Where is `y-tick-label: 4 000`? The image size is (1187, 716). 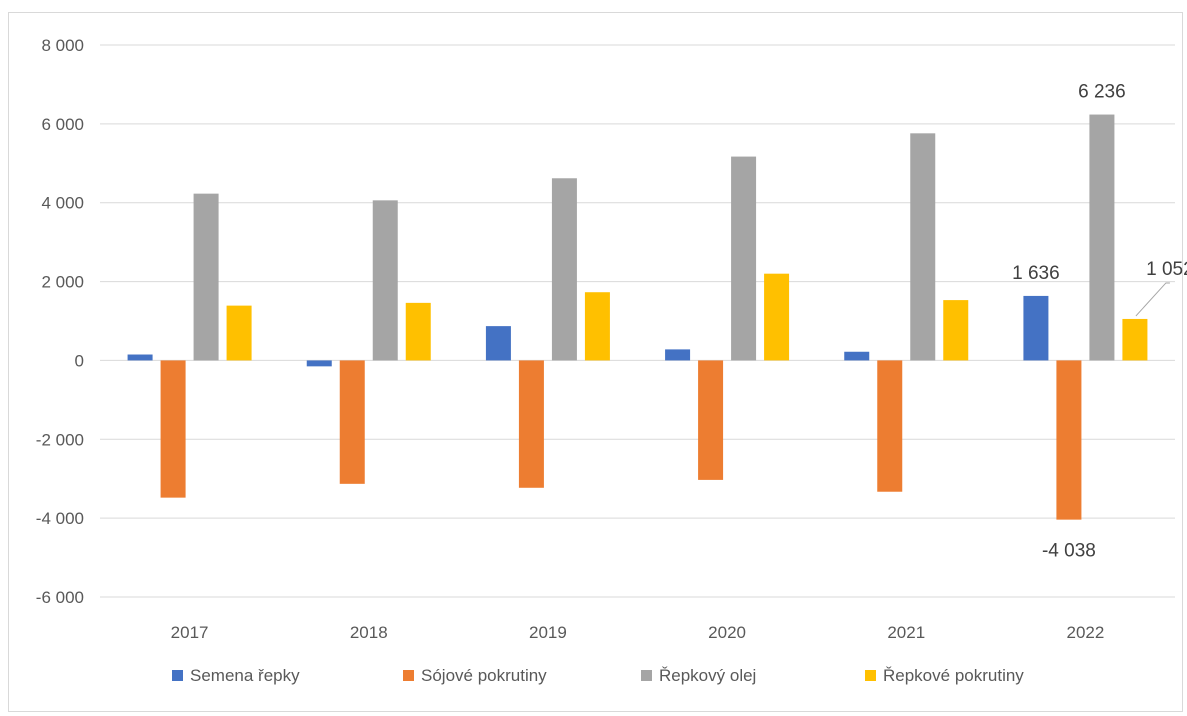 y-tick-label: 4 000 is located at coordinates (62, 203).